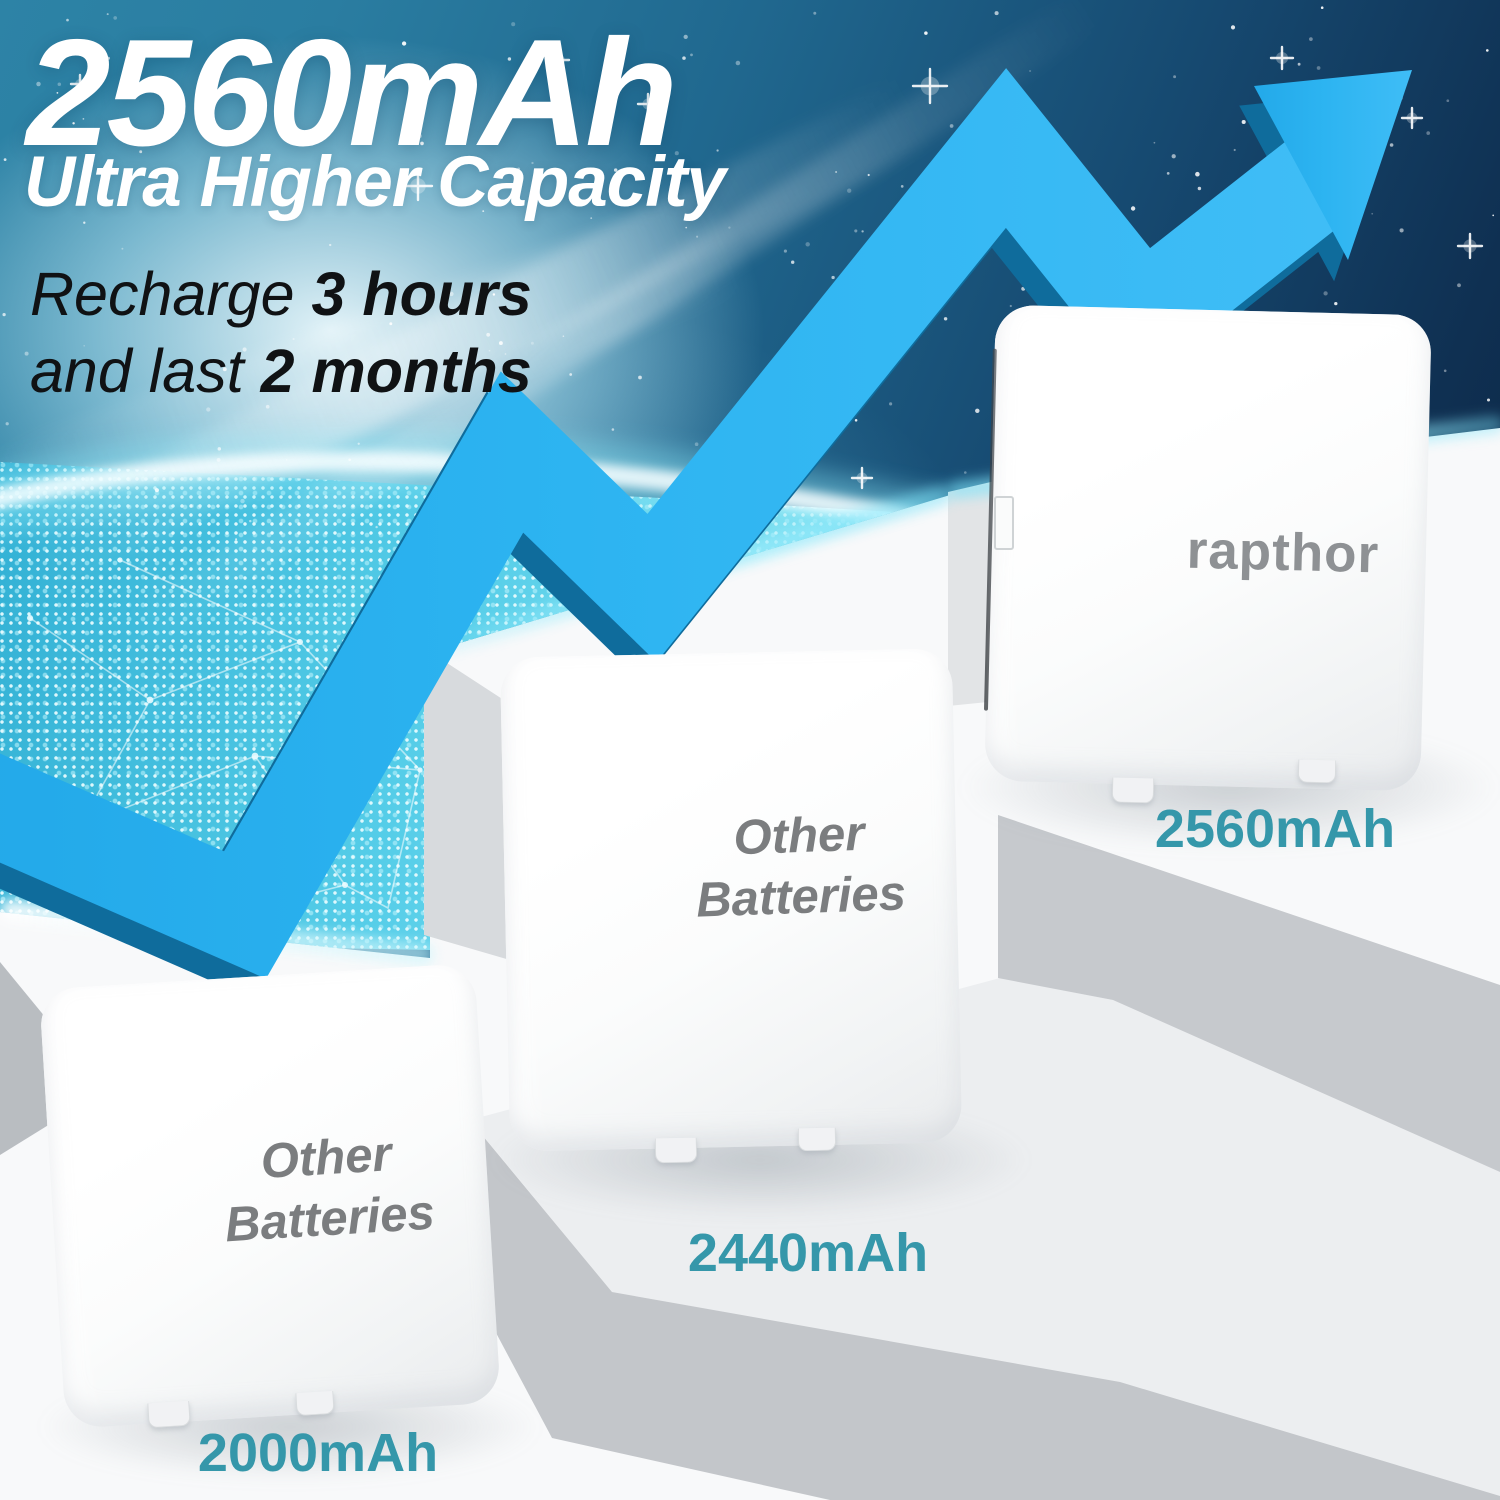  I want to click on tagline-line2: and last 2 months, so click(281, 371).